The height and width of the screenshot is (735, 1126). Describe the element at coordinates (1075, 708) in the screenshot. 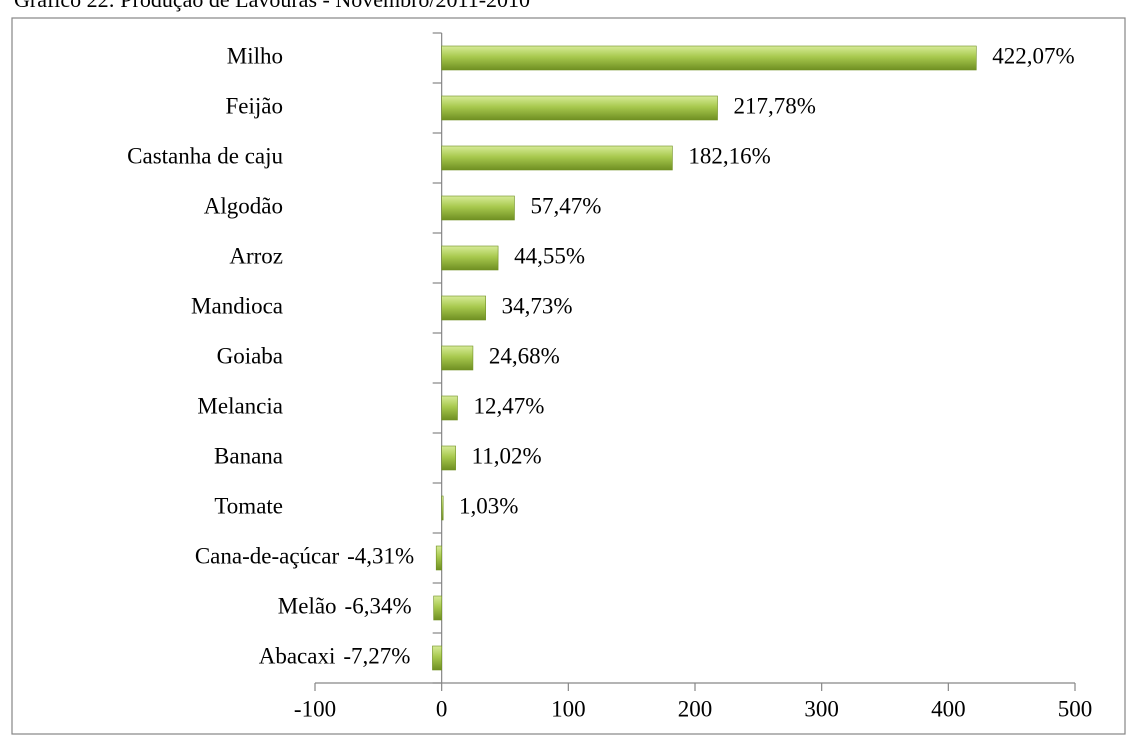

I see `x-tick-label: 500` at that location.